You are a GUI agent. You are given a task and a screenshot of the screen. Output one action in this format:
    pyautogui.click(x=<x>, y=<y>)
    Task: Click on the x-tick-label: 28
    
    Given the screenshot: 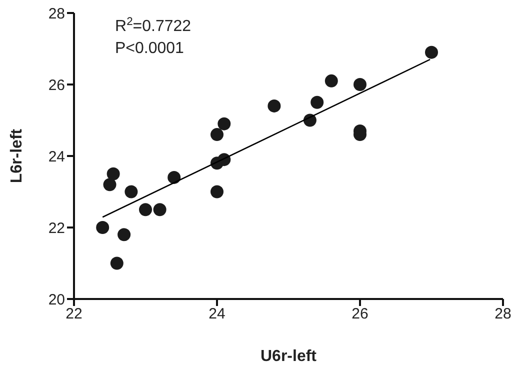 What is the action you would take?
    pyautogui.click(x=503, y=314)
    